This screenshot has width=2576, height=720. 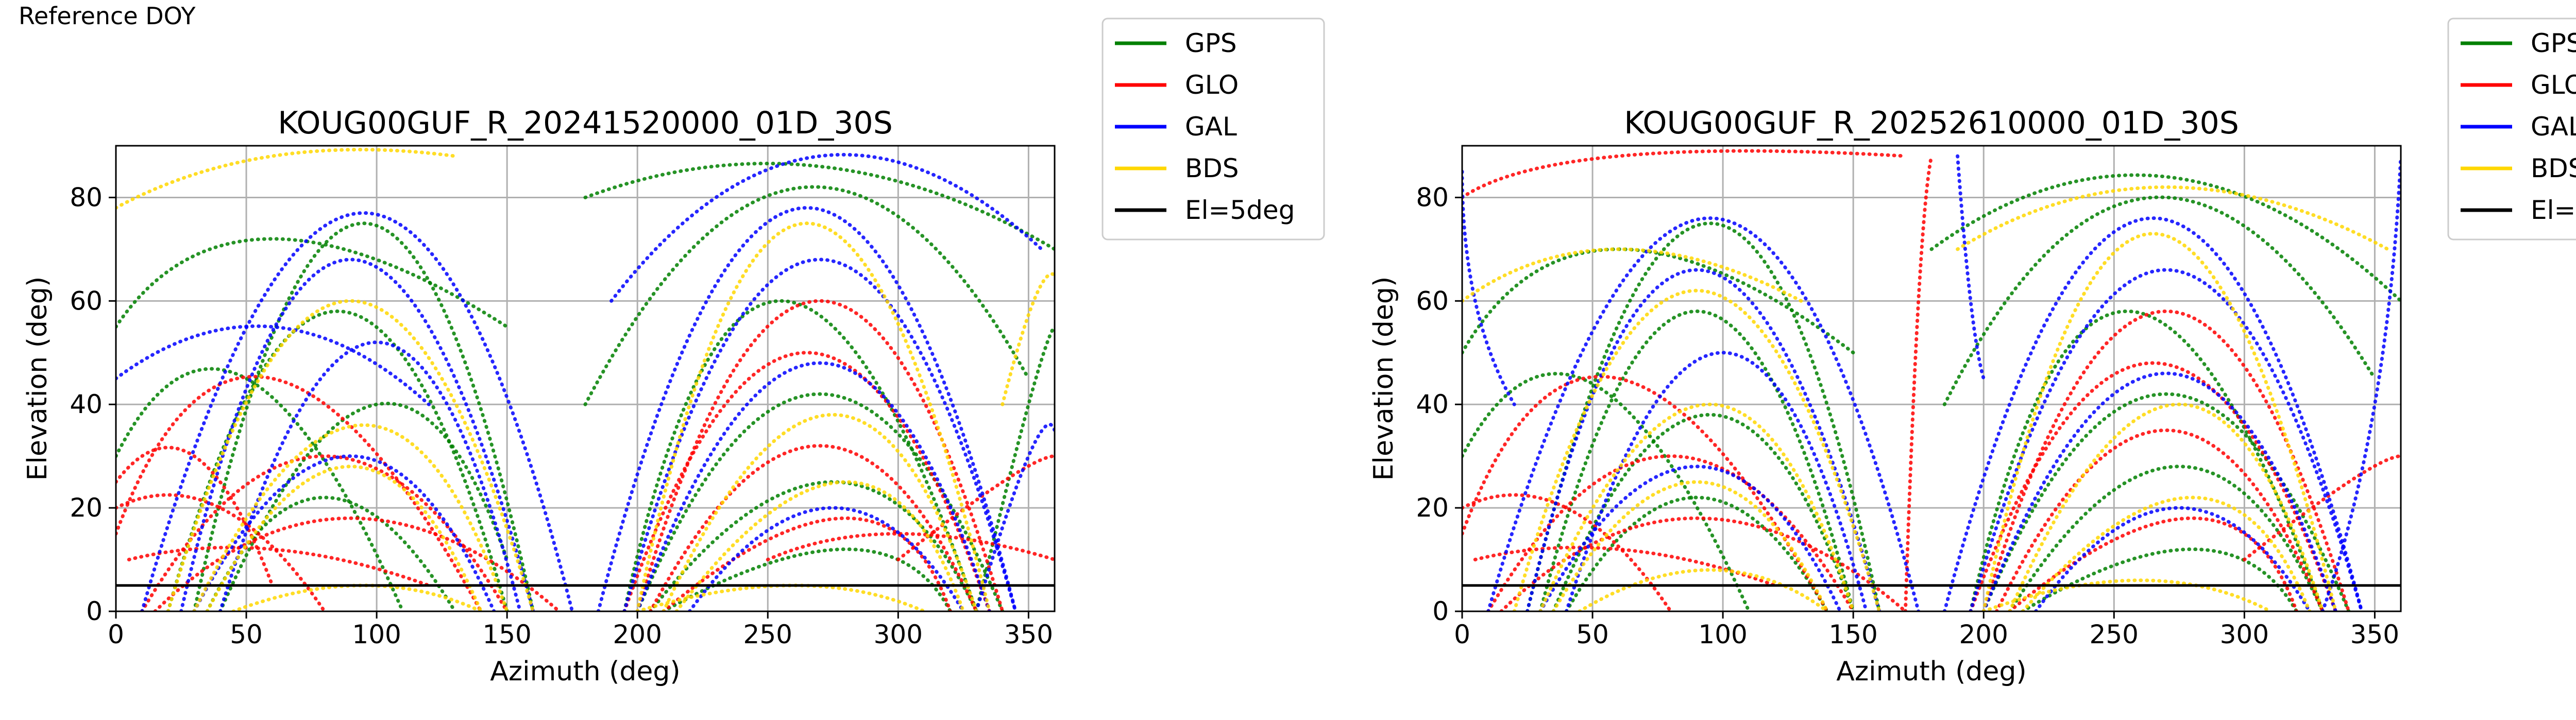 I want to click on chart-title: KOUG00GUF_R_20252610000_01D_30S, so click(x=1931, y=123).